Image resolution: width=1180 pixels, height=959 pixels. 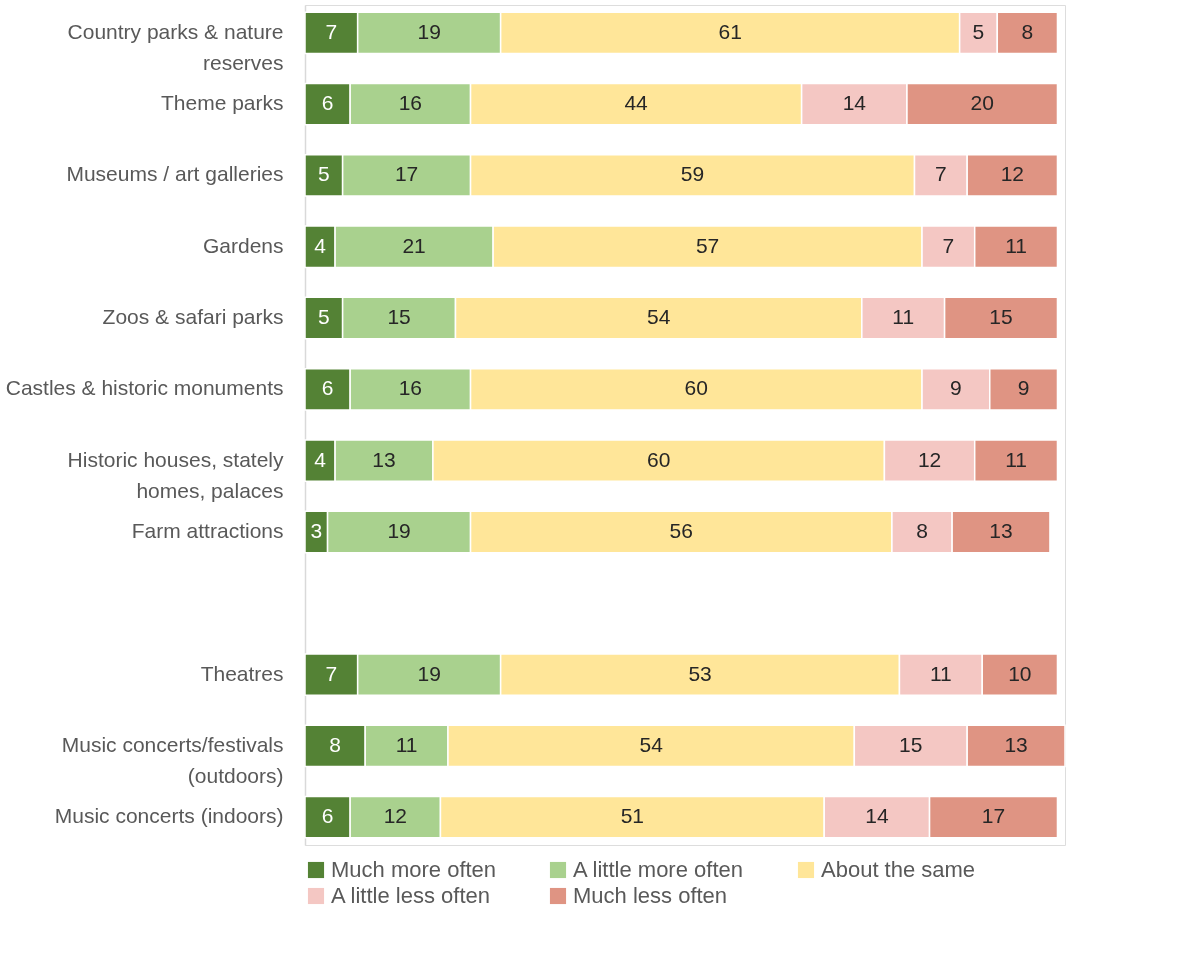 What do you see at coordinates (169, 816) in the screenshot?
I see `y-tick-label: Music concerts (indoors)` at bounding box center [169, 816].